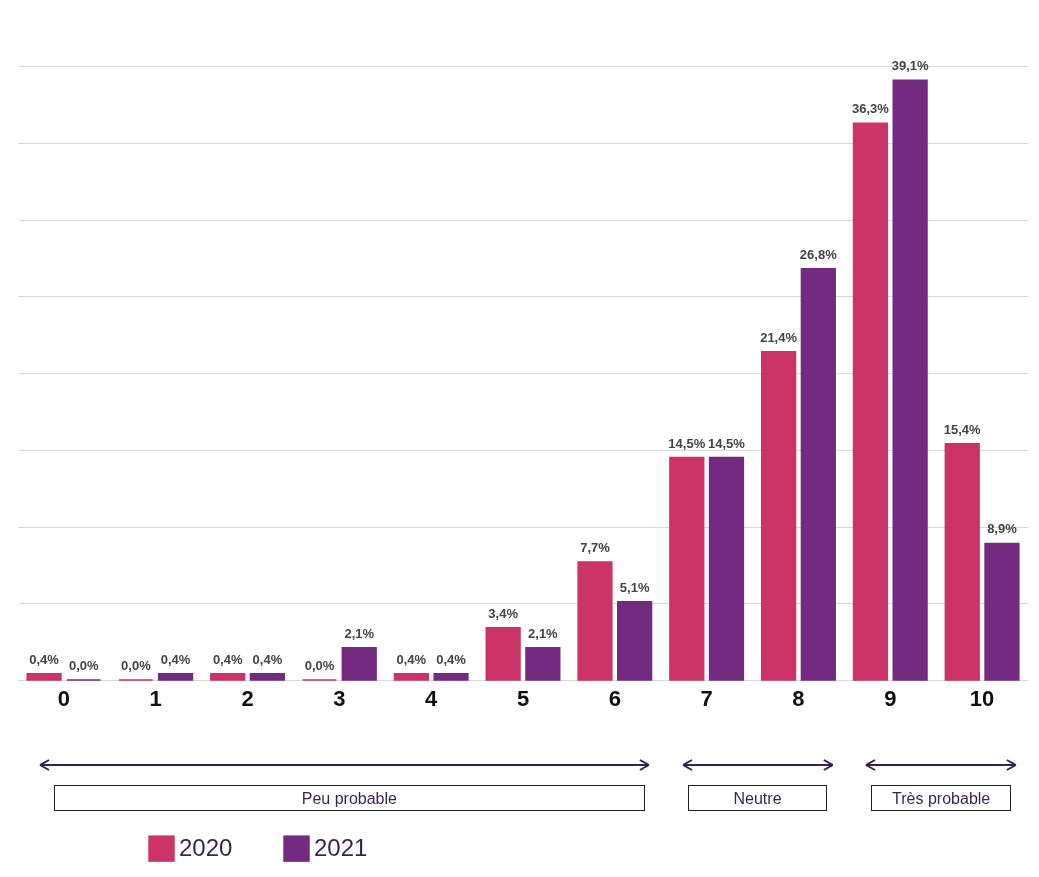 The width and height of the screenshot is (1039, 877). What do you see at coordinates (910, 66) in the screenshot?
I see `data-label: 39,1%` at bounding box center [910, 66].